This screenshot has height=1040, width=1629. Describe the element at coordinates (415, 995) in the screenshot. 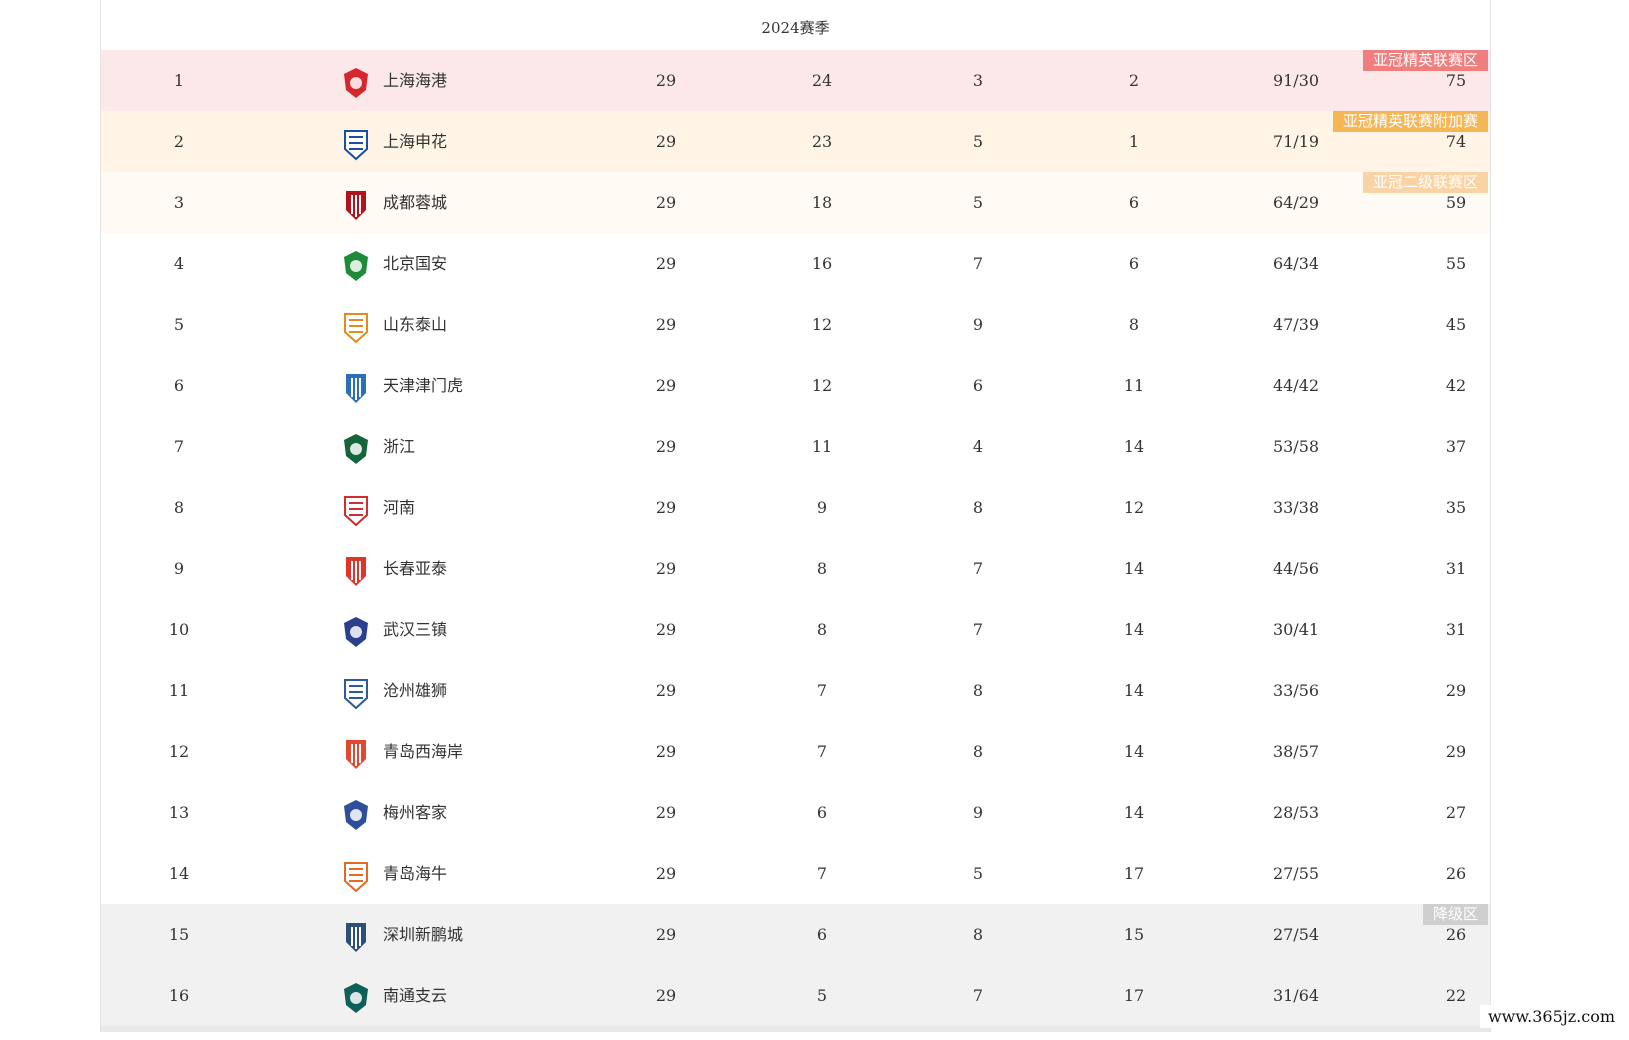

I see `team-name: 南通支云` at that location.